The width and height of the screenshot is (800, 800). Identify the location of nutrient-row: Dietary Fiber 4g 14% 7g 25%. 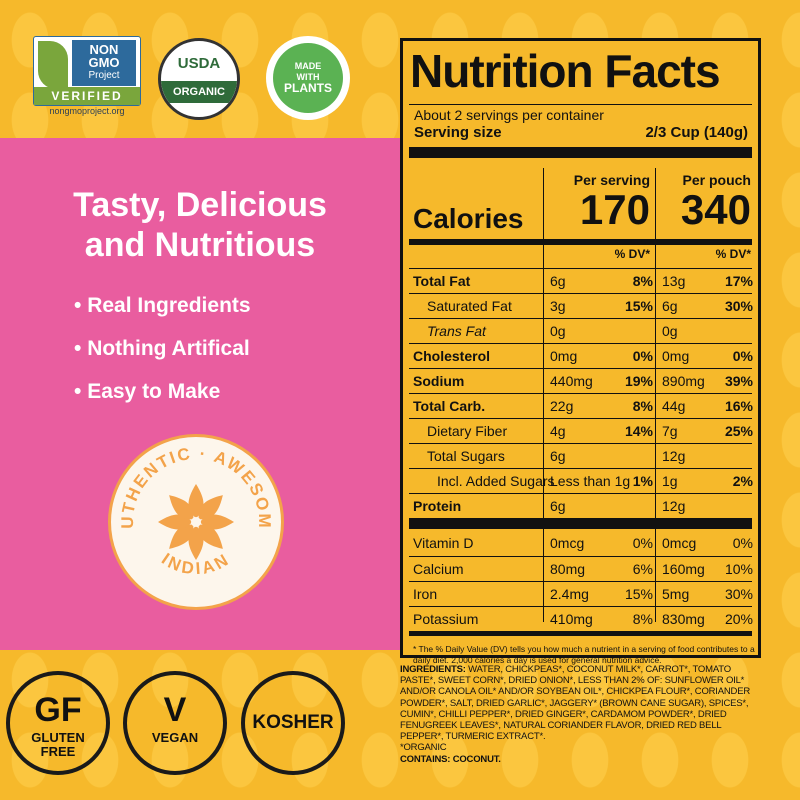
(581, 431).